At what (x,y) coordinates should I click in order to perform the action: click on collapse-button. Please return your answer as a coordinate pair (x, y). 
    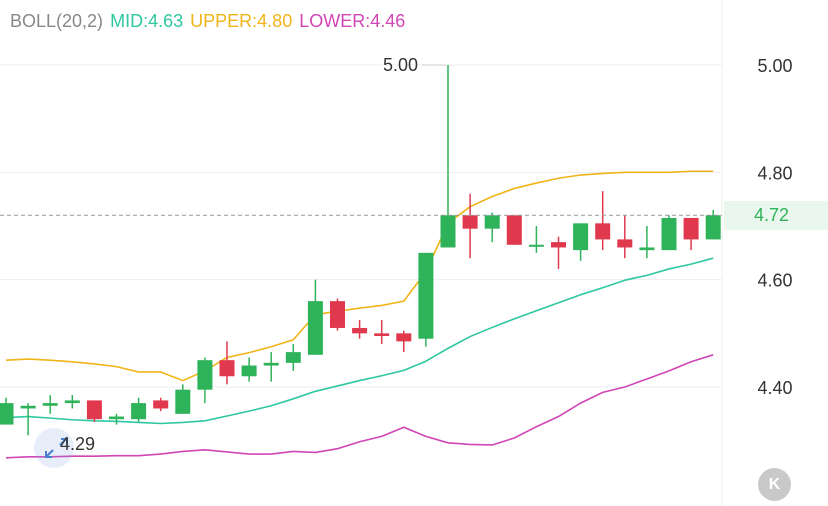
    Looking at the image, I should click on (54, 448).